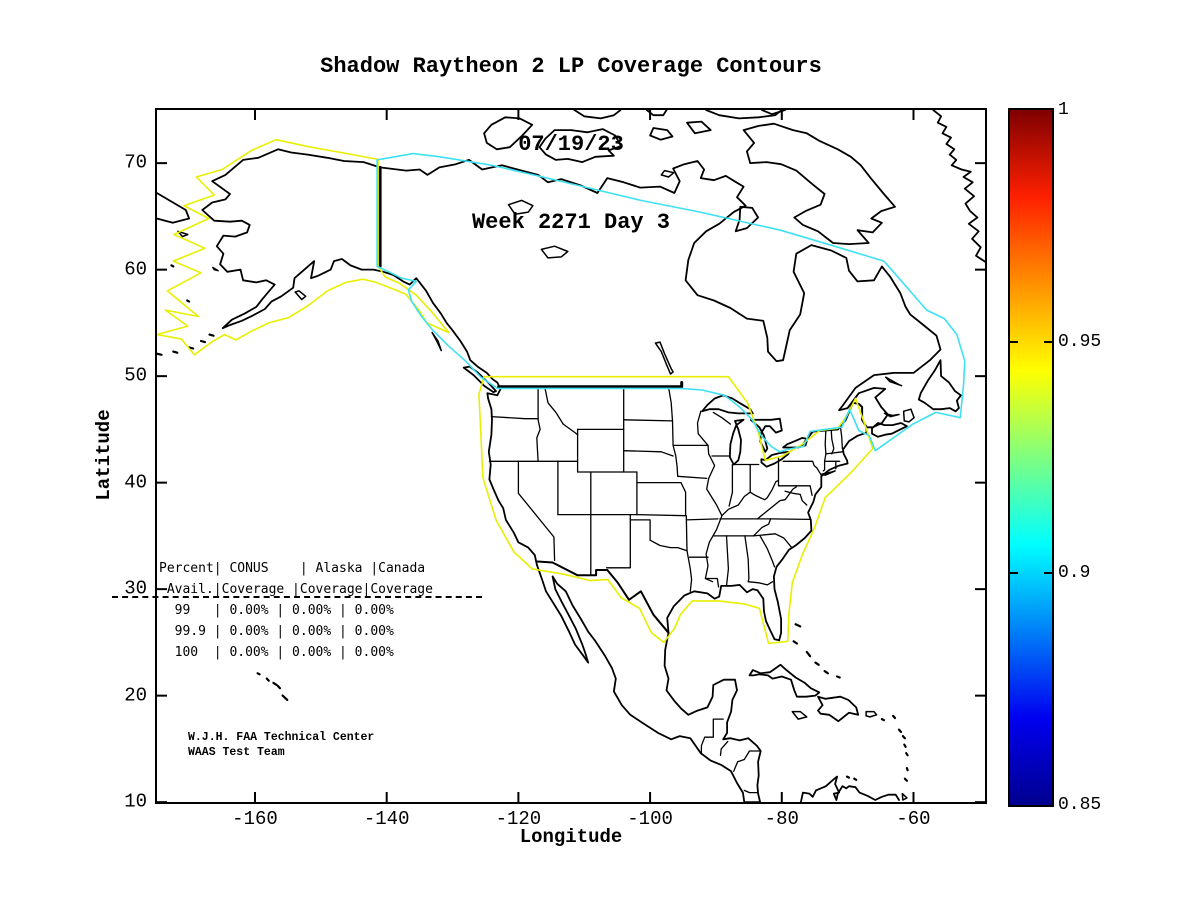  What do you see at coordinates (750, 498) in the screenshot?
I see `state-ohio-river` at bounding box center [750, 498].